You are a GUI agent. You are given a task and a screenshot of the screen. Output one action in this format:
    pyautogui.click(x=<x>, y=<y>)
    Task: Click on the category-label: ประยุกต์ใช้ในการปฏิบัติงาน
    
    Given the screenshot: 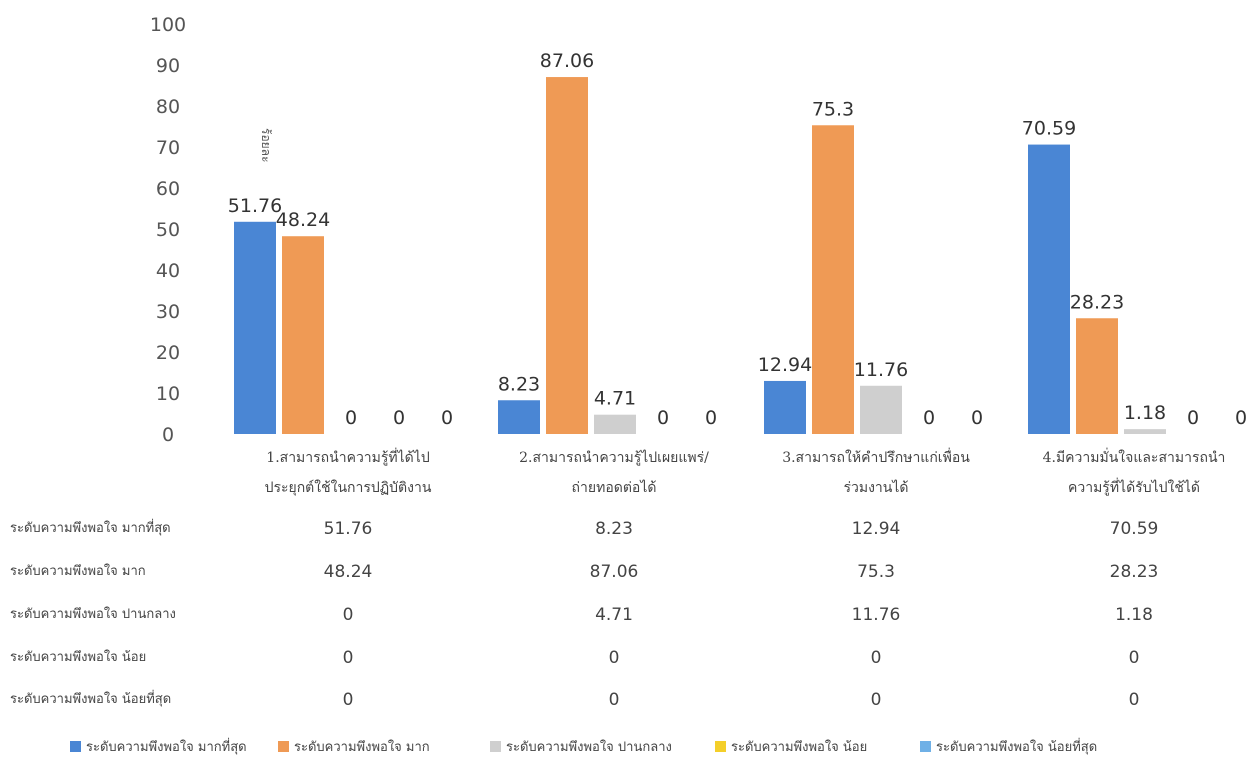 What is the action you would take?
    pyautogui.click(x=348, y=487)
    